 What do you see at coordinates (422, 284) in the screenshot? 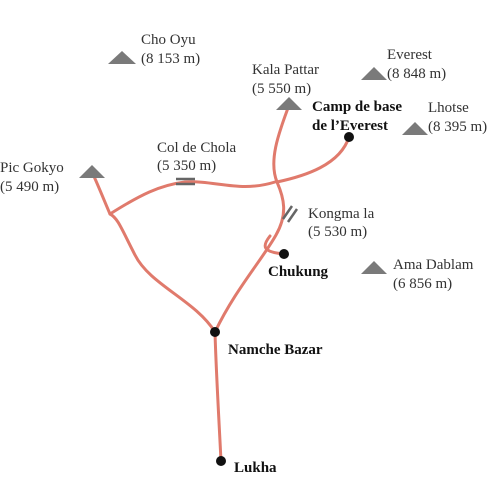
I see `peak-elevation: (6 856 m)` at bounding box center [422, 284].